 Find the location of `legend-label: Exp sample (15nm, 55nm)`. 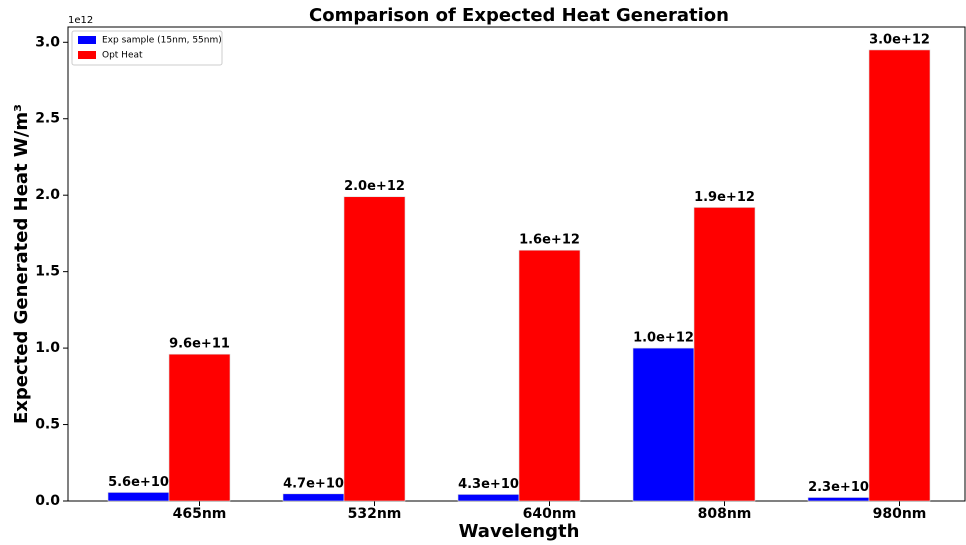

legend-label: Exp sample (15nm, 55nm) is located at coordinates (162, 41).